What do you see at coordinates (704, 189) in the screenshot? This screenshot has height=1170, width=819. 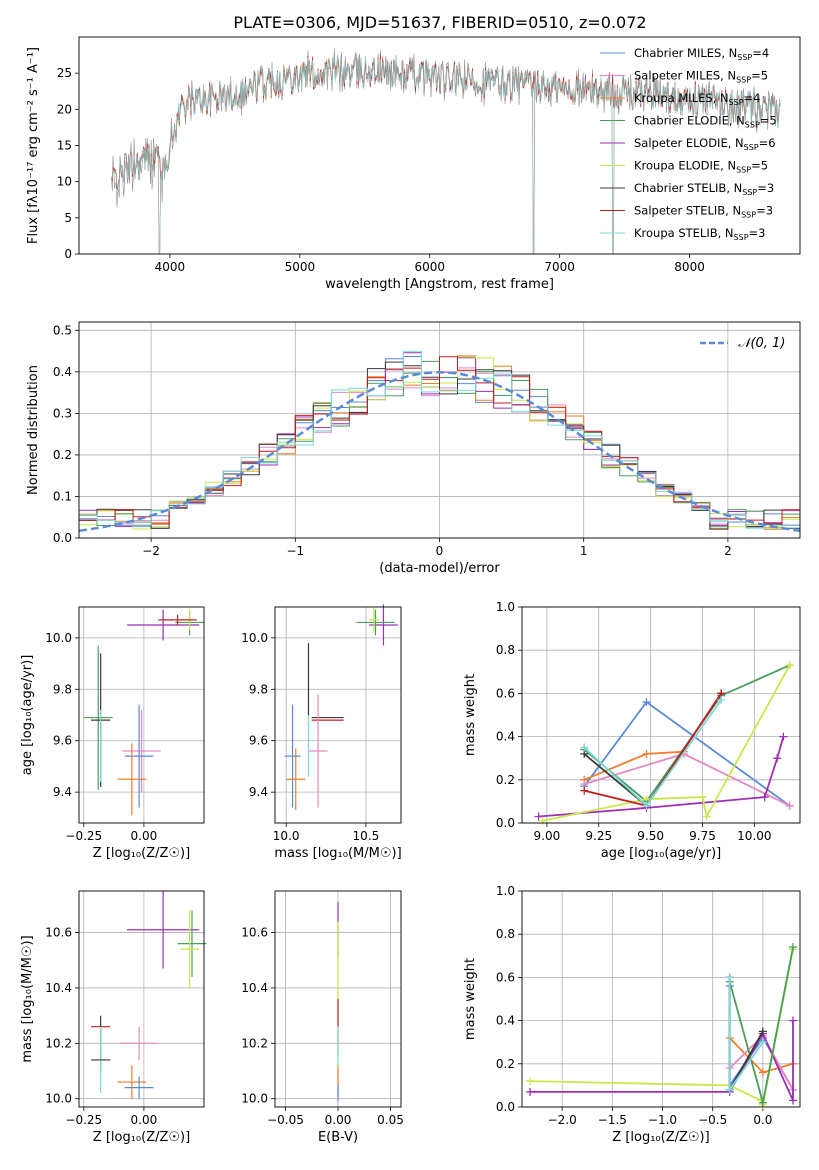 I see `legend-entry: Chabrier STELIB, NSSP=3` at bounding box center [704, 189].